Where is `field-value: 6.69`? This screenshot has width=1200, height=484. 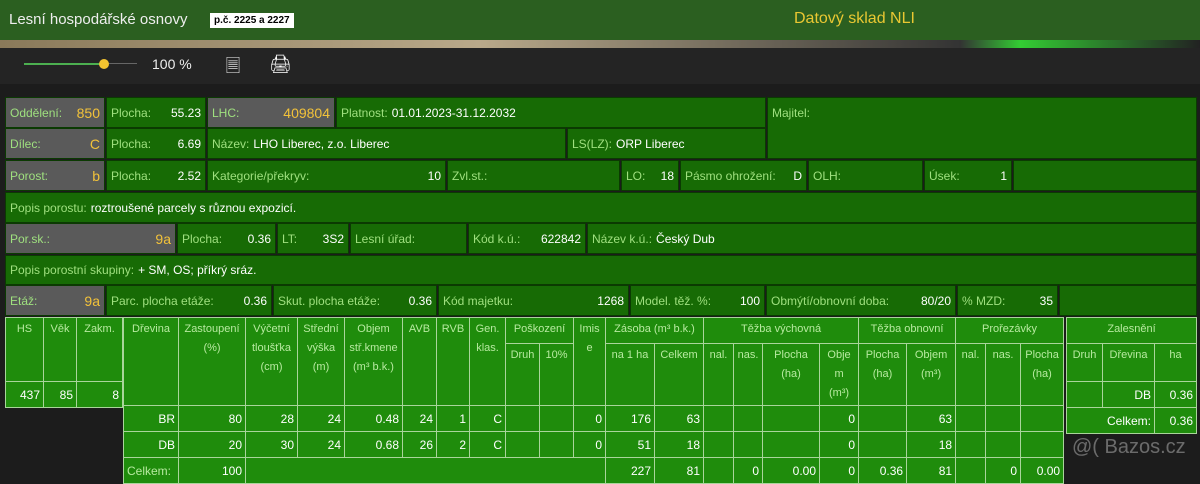 field-value: 6.69 is located at coordinates (189, 143).